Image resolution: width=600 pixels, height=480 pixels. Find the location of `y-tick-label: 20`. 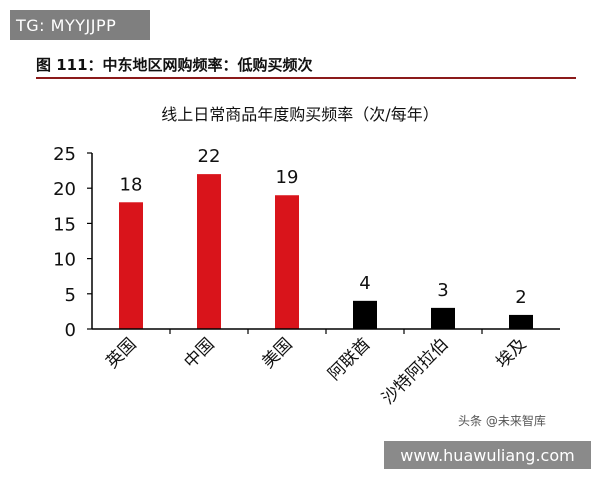

y-tick-label: 20 is located at coordinates (64, 189).